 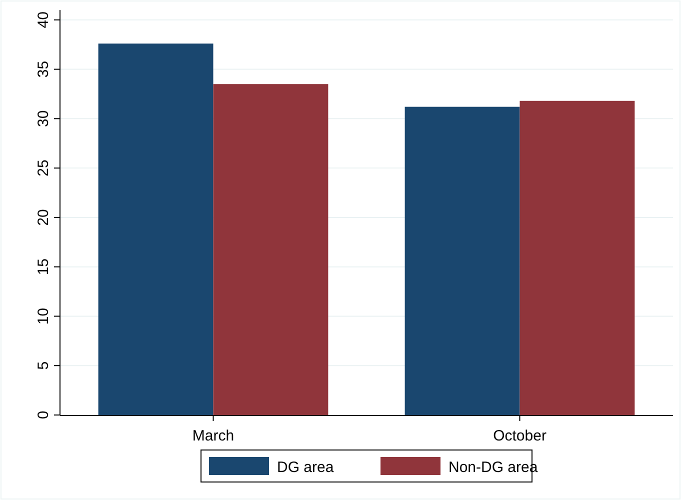 I want to click on y-tick-label: 20, so click(x=43, y=217).